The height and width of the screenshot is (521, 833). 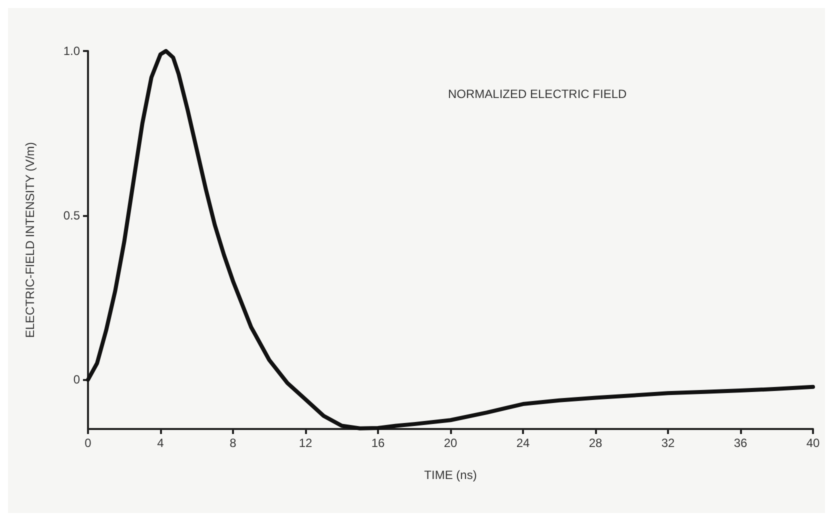 What do you see at coordinates (741, 443) in the screenshot?
I see `x-tick-label: 36` at bounding box center [741, 443].